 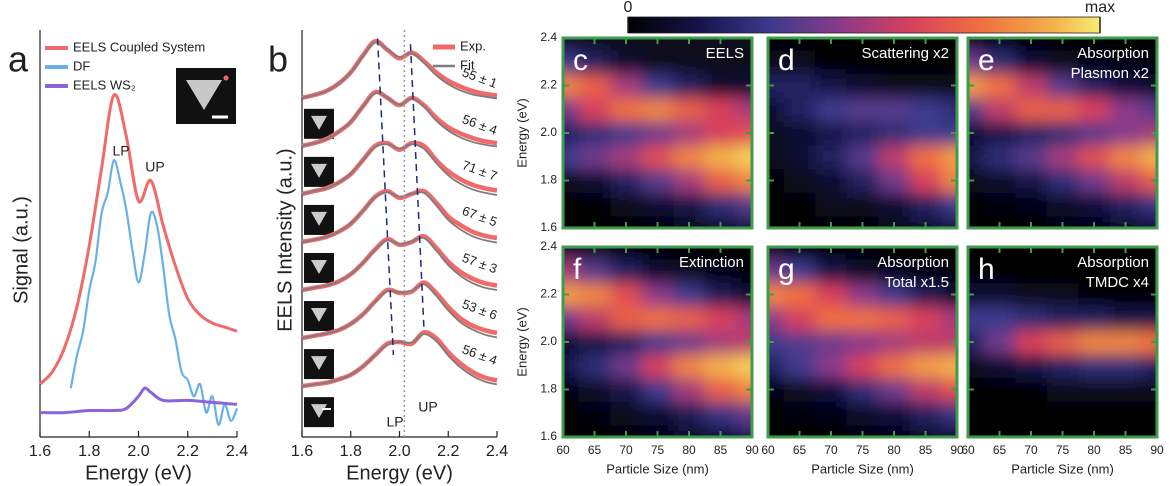 What do you see at coordinates (154, 292) in the screenshot?
I see `series-line` at bounding box center [154, 292].